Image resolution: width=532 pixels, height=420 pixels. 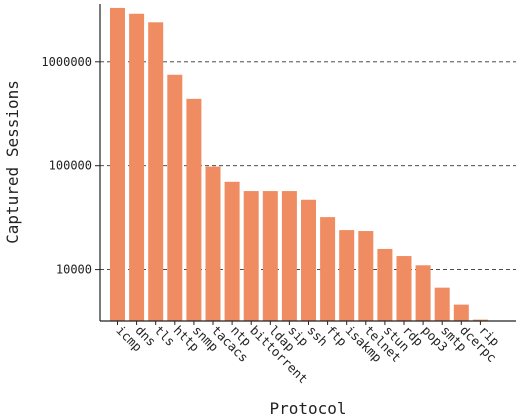 I want to click on bar-http, so click(x=175, y=197).